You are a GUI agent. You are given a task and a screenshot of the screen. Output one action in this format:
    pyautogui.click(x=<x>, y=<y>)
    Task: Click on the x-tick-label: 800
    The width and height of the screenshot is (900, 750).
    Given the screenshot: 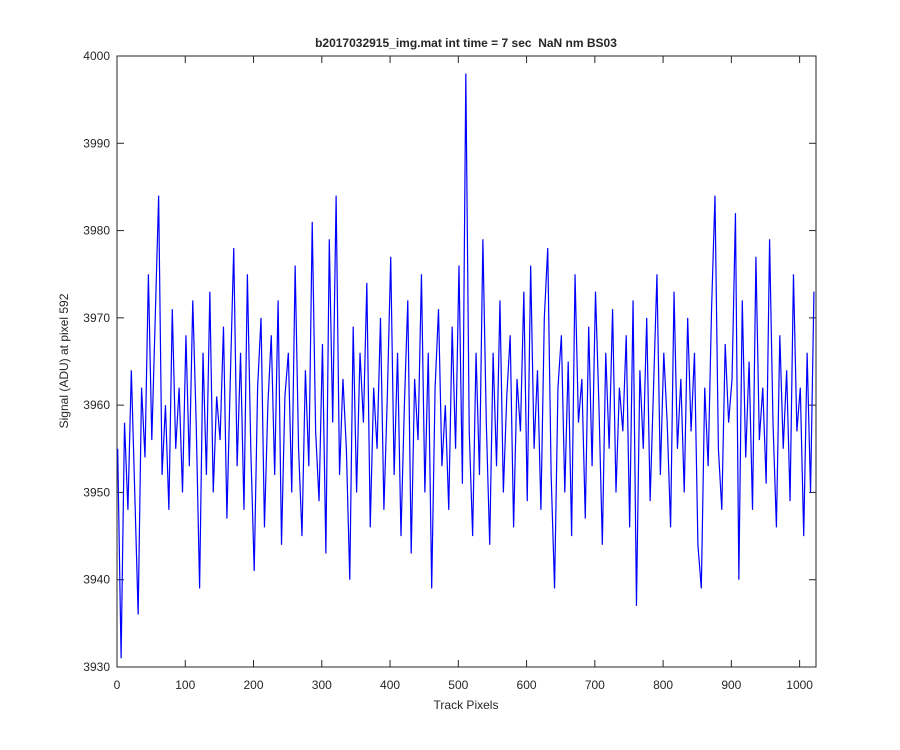 What is the action you would take?
    pyautogui.click(x=663, y=685)
    